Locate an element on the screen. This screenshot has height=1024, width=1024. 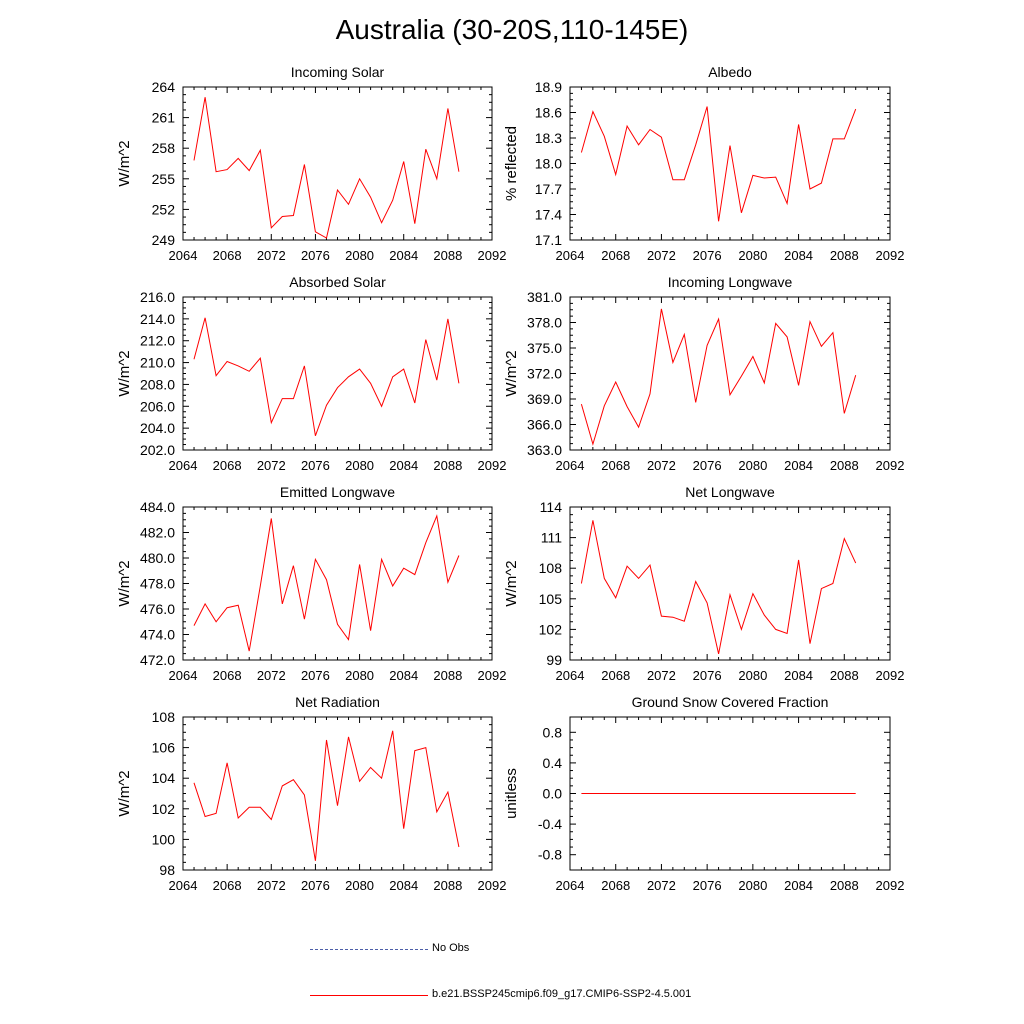
y-tick-label: 0.4 is located at coordinates (553, 763).